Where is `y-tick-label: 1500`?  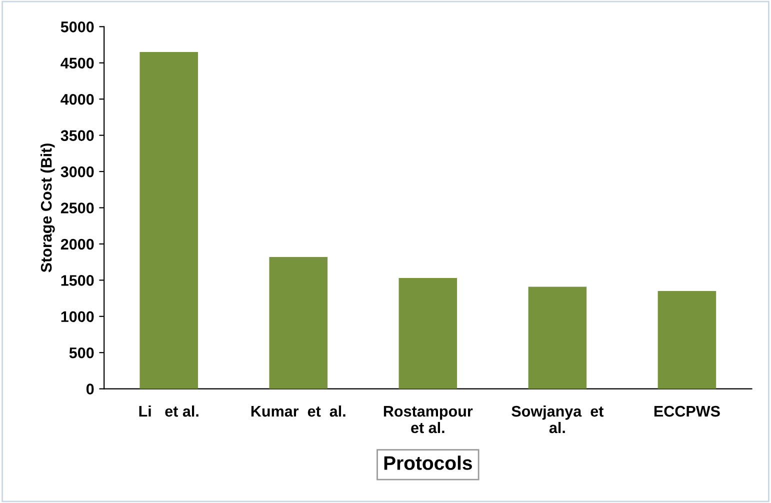
y-tick-label: 1500 is located at coordinates (77, 280).